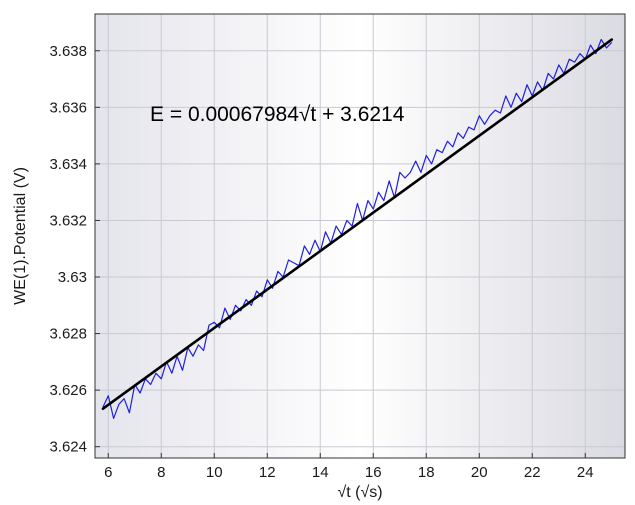 The image size is (635, 505). Describe the element at coordinates (68, 390) in the screenshot. I see `y-tick-label: 3.626` at that location.